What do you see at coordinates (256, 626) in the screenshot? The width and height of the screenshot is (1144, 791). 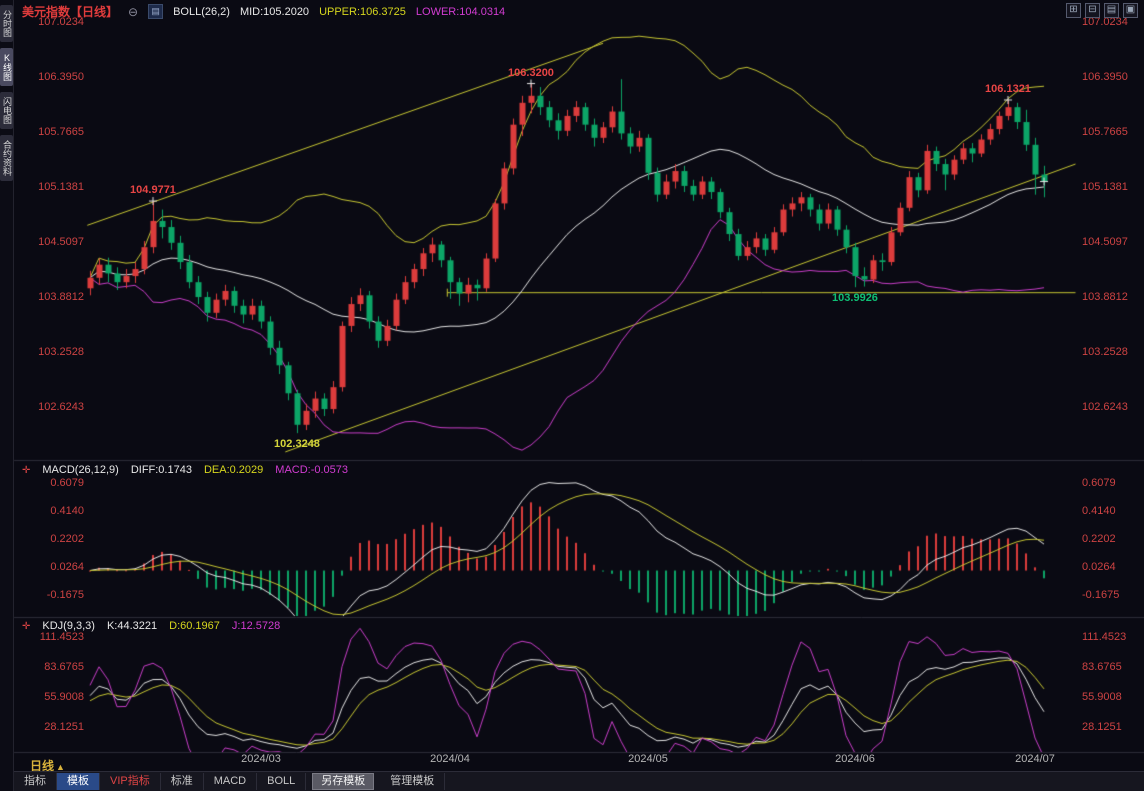 I see `kdj-j-value: J:12.5728` at bounding box center [256, 626].